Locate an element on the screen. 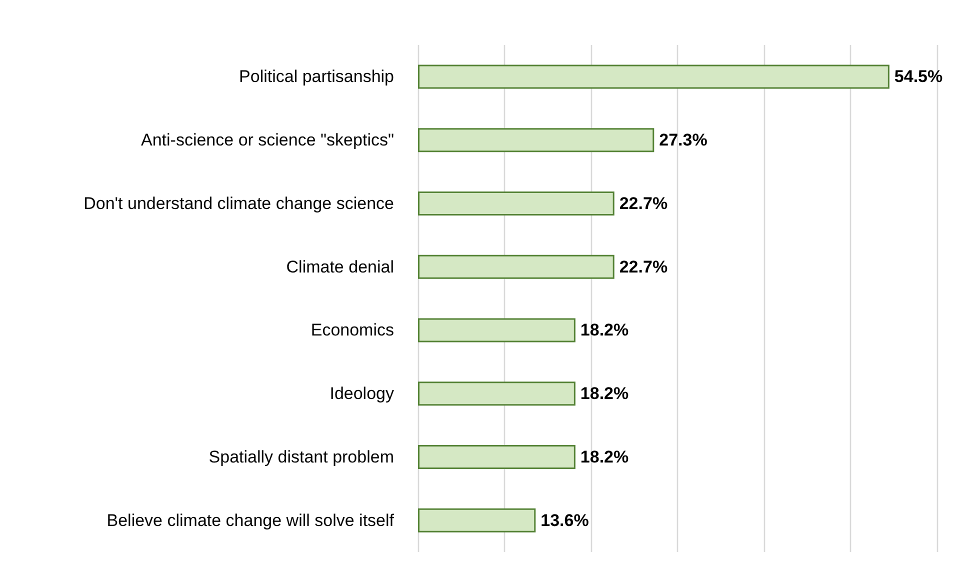 The image size is (959, 582). y-tick-label: Believe climate change will solve itself is located at coordinates (250, 520).